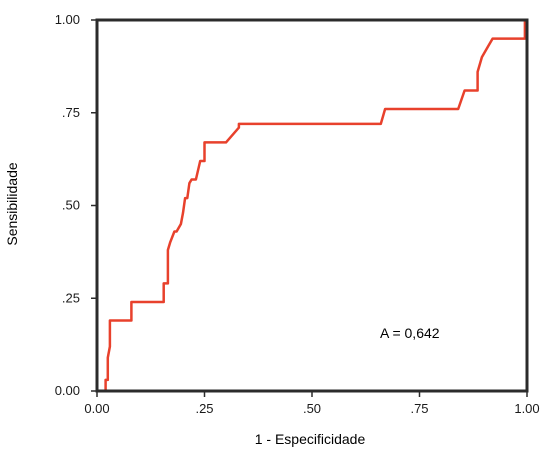  What do you see at coordinates (410, 333) in the screenshot?
I see `area-under-curve-label: A = 0,642` at bounding box center [410, 333].